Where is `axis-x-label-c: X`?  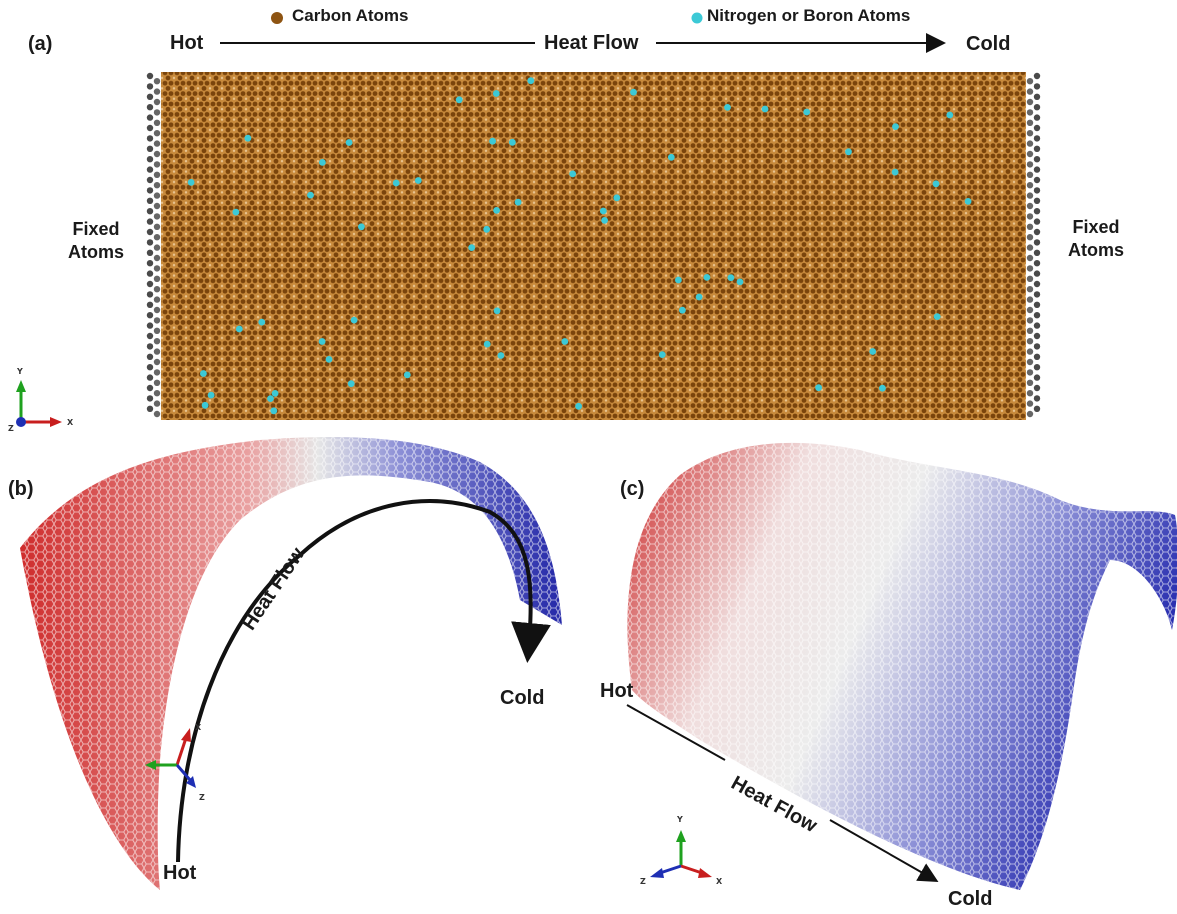 axis-x-label-c: X is located at coordinates (719, 881).